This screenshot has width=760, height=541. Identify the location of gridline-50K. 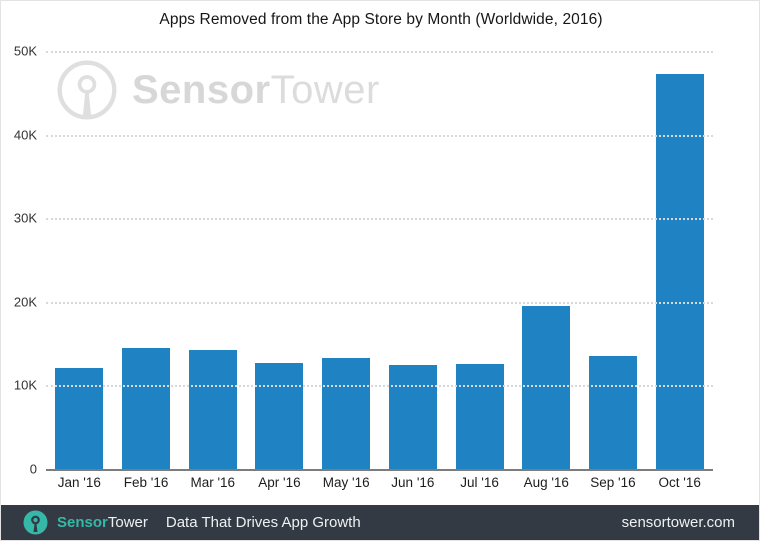
(379, 52).